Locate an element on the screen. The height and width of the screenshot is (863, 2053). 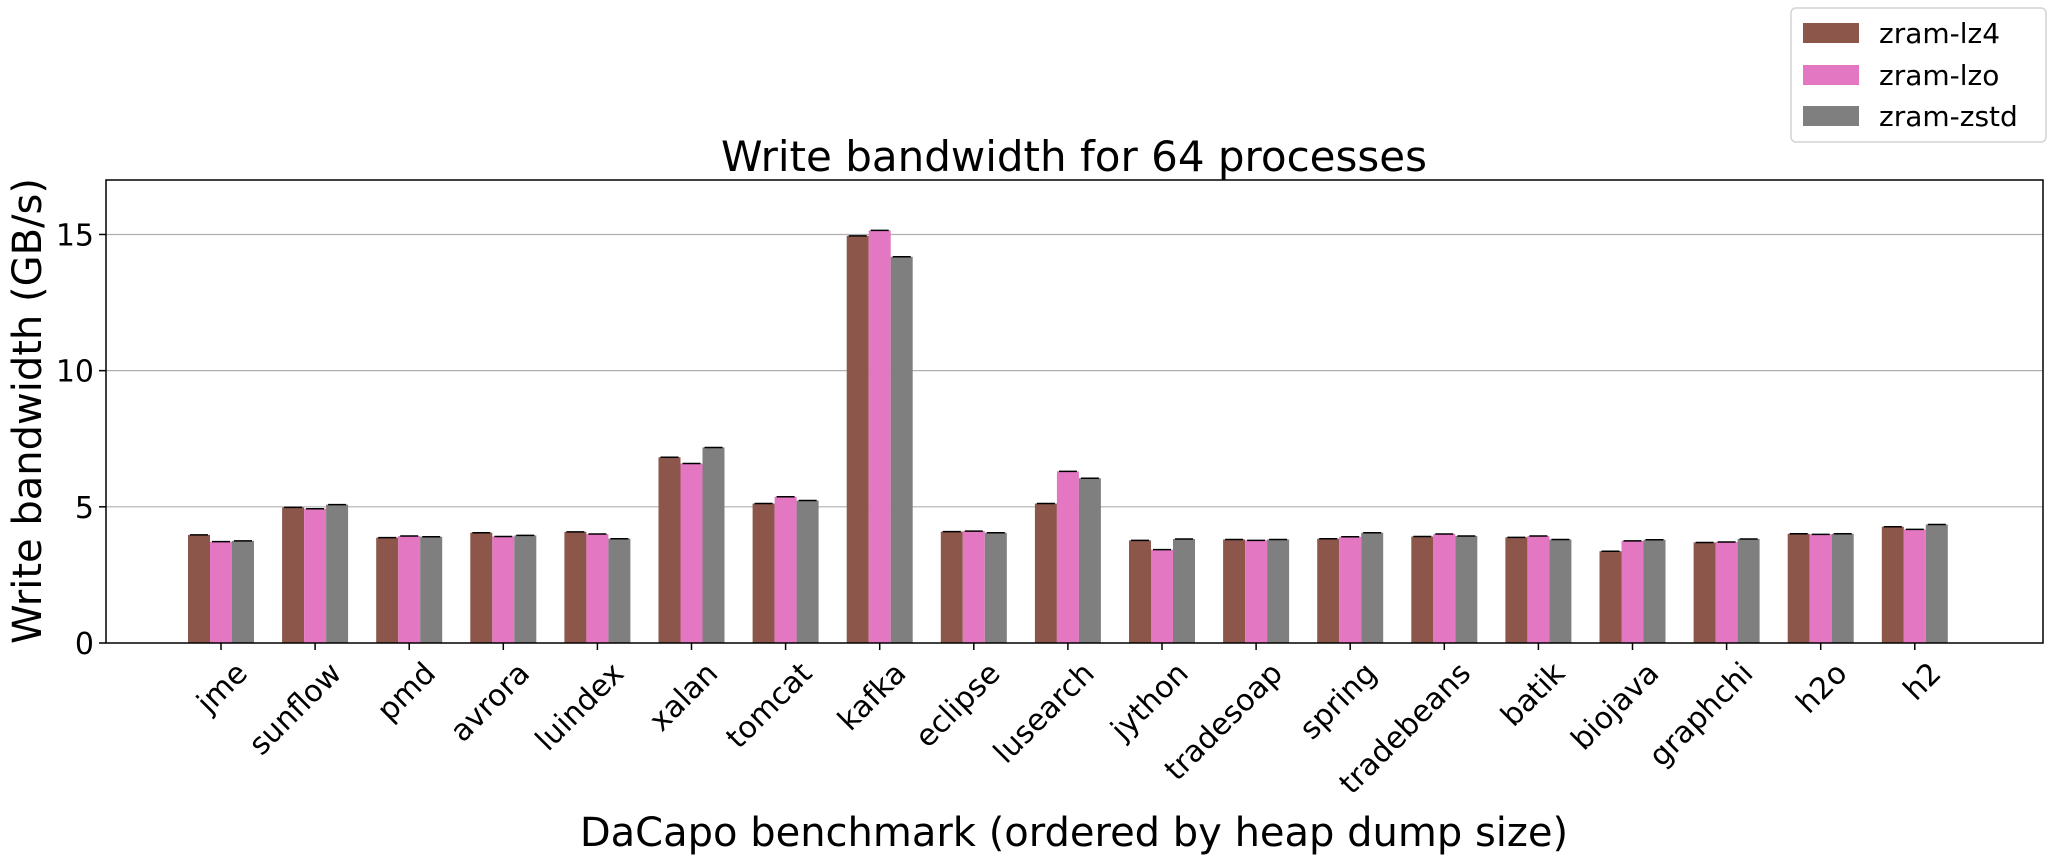
bar-zram-lz4-tradebeans is located at coordinates (1422, 589).